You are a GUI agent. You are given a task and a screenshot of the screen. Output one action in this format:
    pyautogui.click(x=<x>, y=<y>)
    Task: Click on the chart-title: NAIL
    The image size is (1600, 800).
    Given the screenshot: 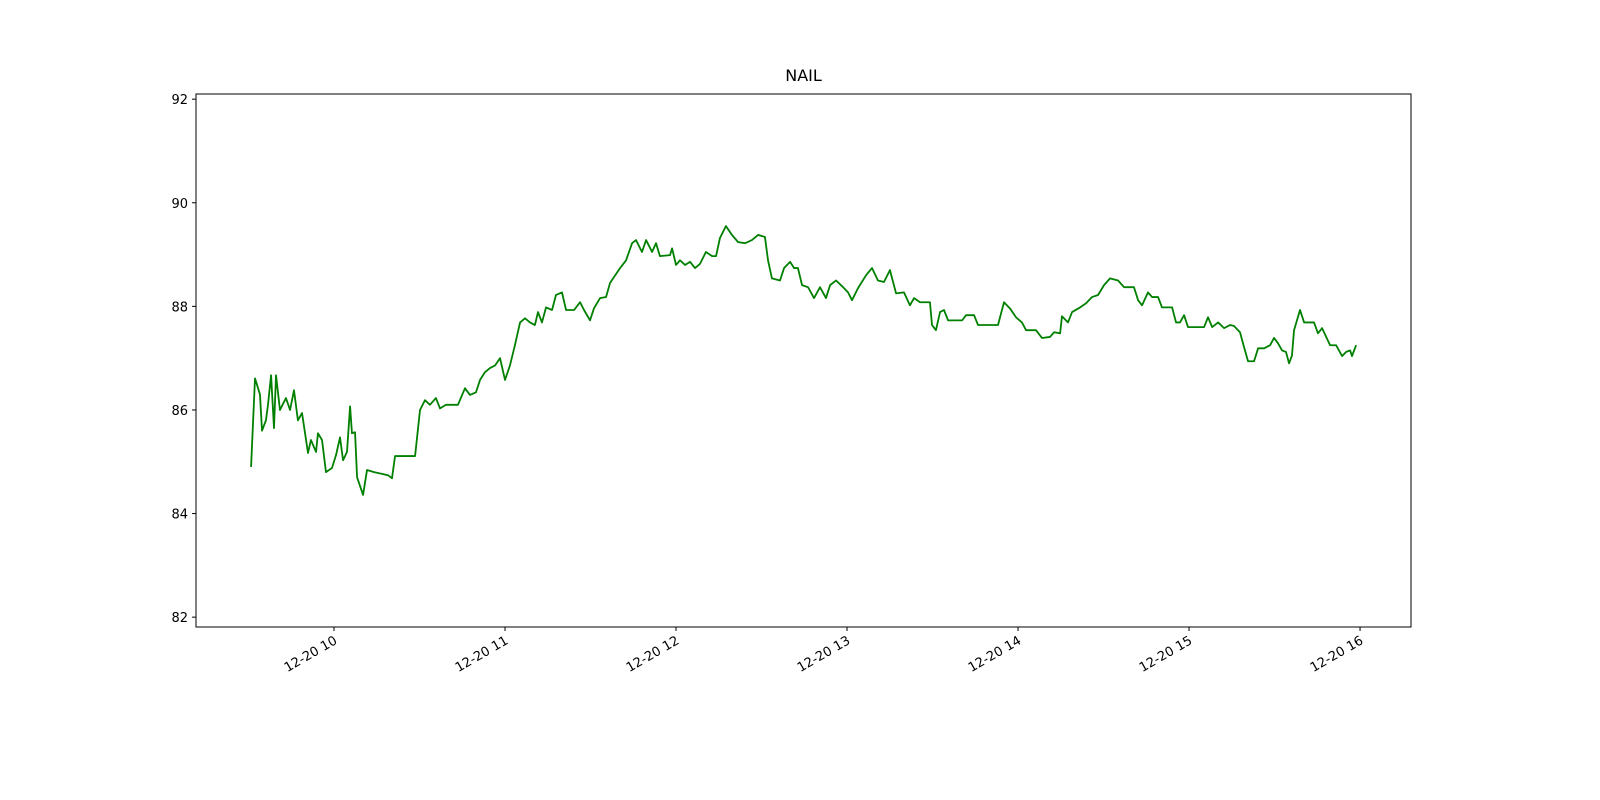 What is the action you would take?
    pyautogui.click(x=803, y=75)
    